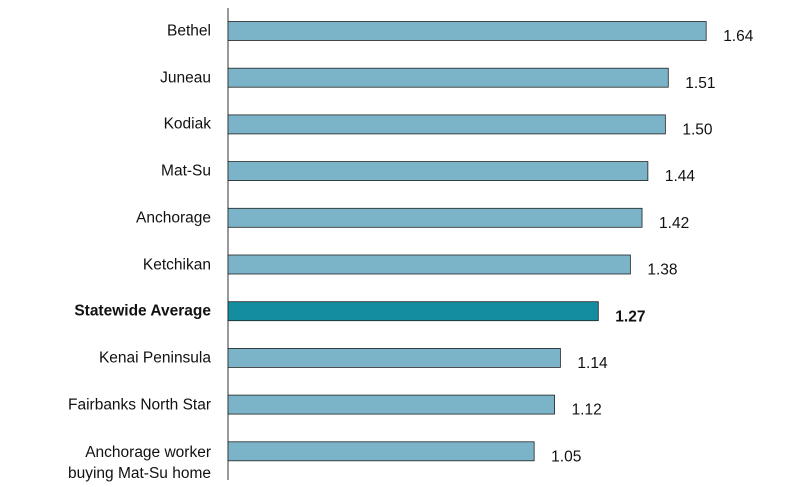  Describe the element at coordinates (189, 31) in the screenshot. I see `category-label: Bethel` at that location.